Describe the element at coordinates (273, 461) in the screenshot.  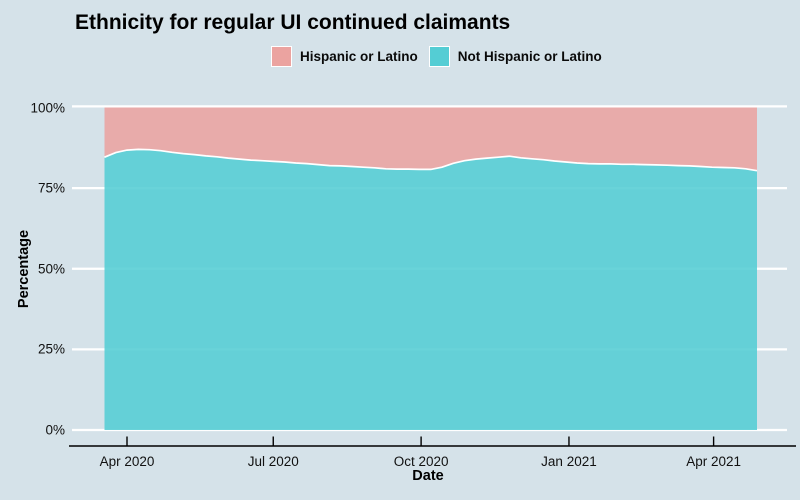
I see `x-tick-label: Jul 2020` at that location.